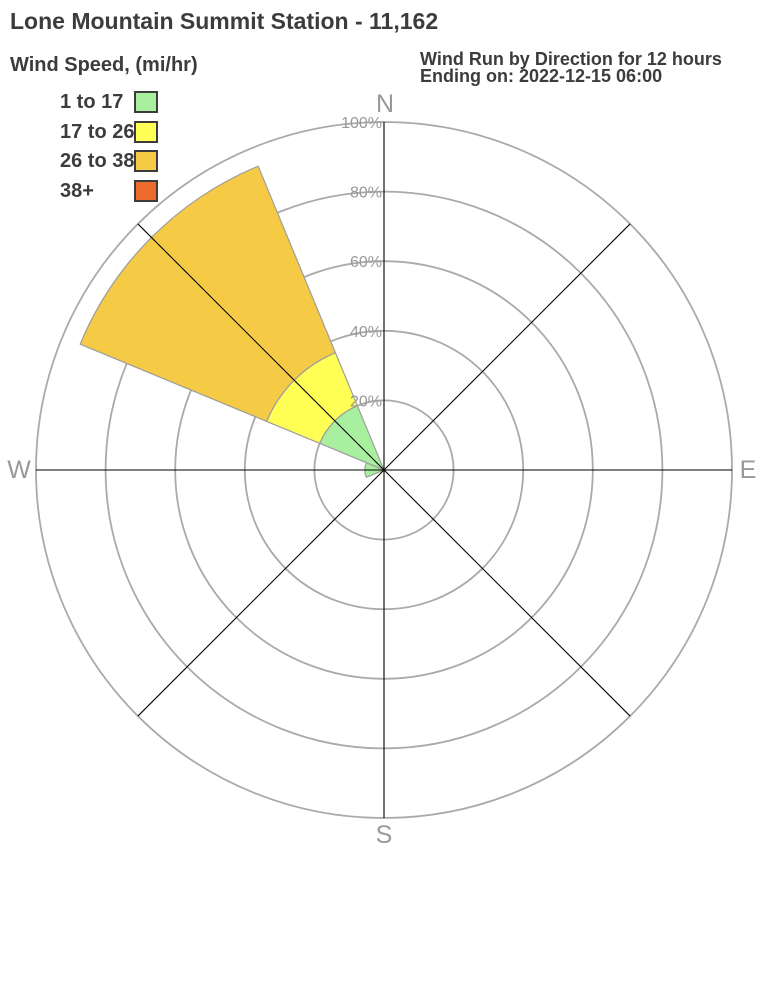 This screenshot has height=1008, width=768. I want to click on legend-label: 38+, so click(77, 190).